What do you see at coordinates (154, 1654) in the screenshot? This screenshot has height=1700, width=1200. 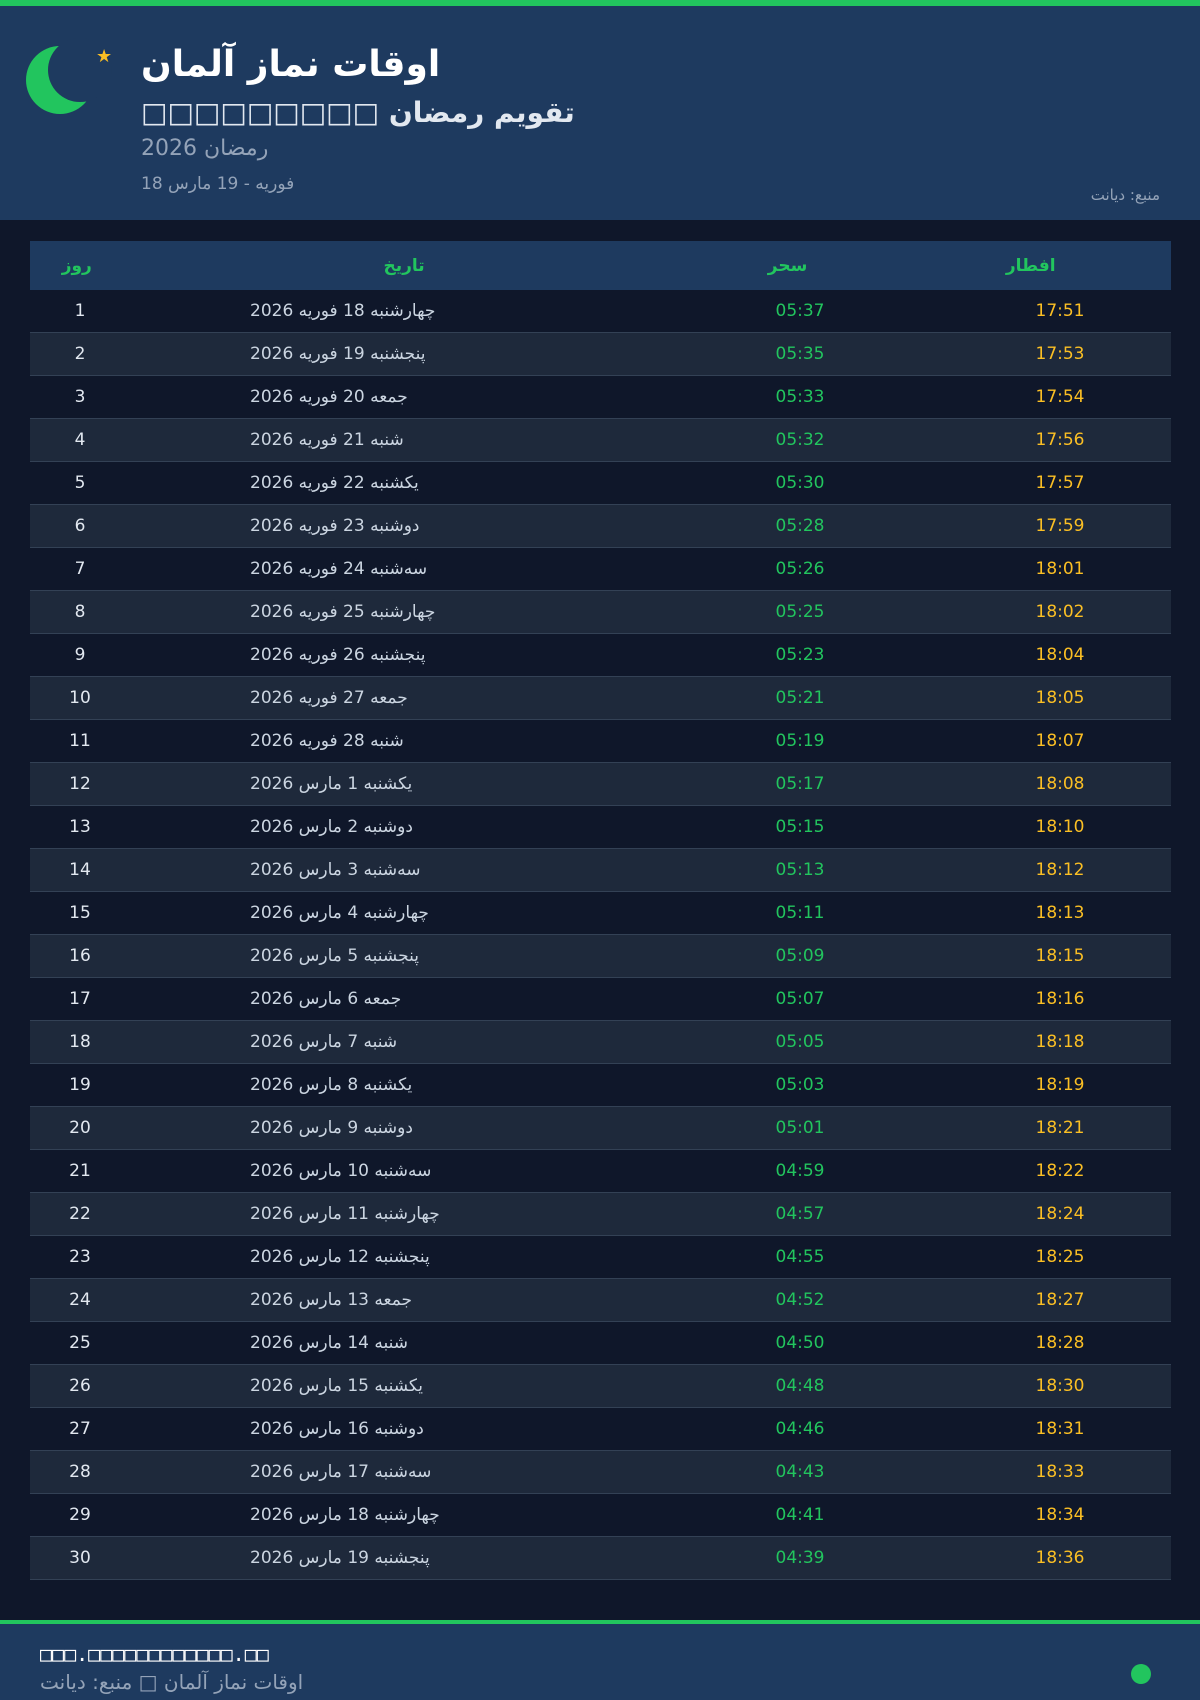 I see `footer-url: □□□.□□□□□□□□□□□□.□□` at bounding box center [154, 1654].